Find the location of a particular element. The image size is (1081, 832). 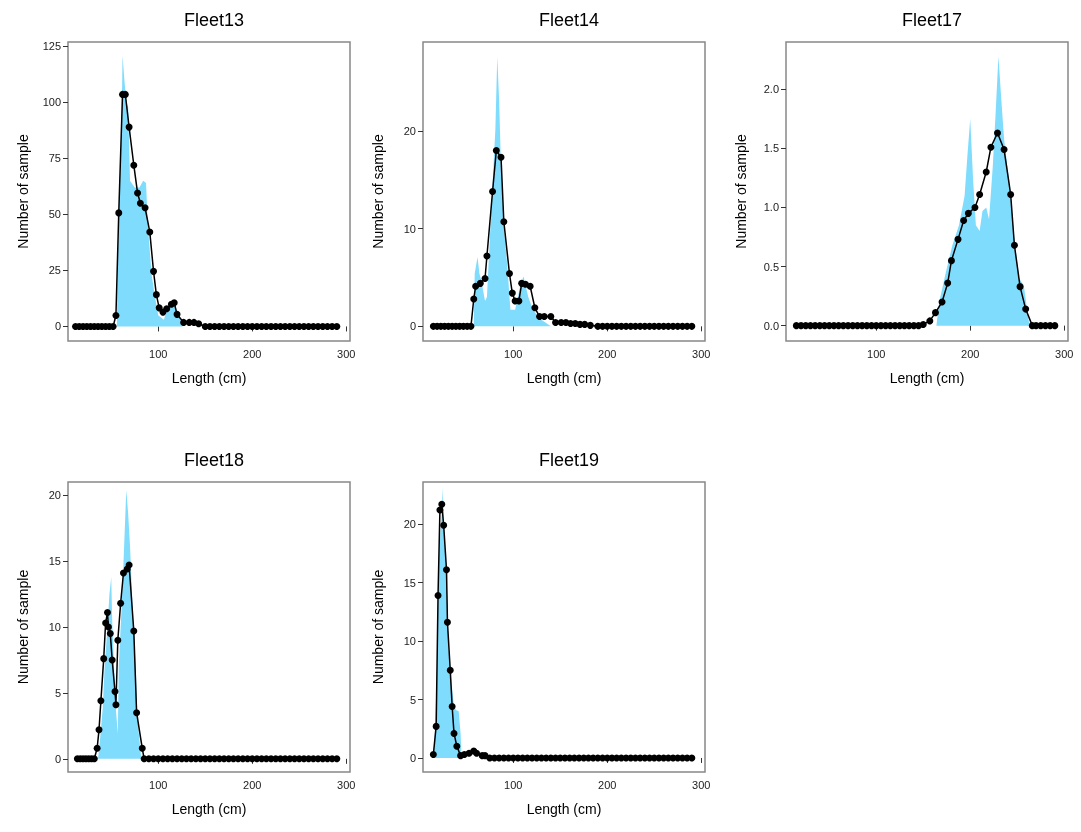

y-tick-label: 50 is located at coordinates (54, 214).